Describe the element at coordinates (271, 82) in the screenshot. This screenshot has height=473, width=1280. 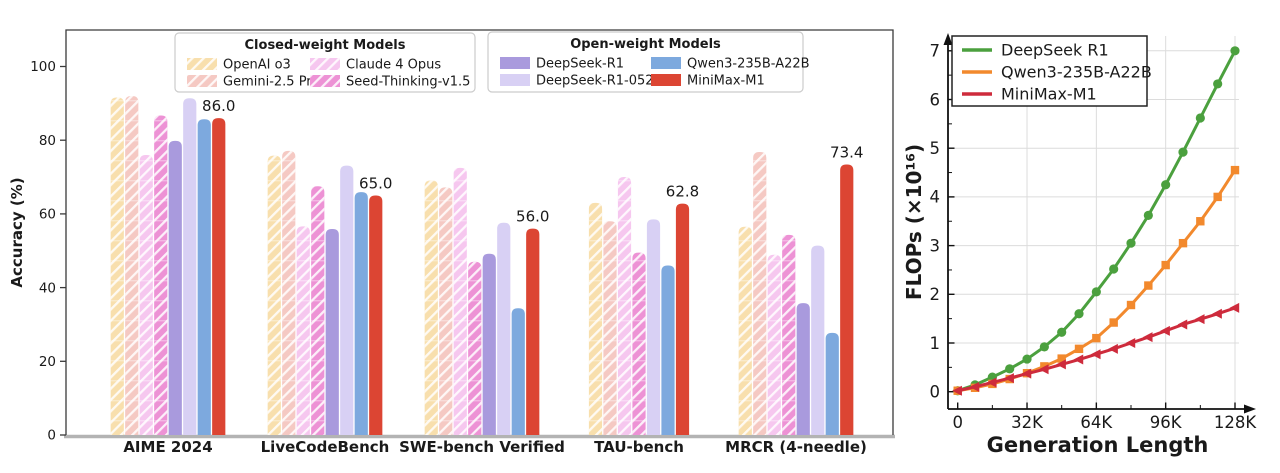
I see `legend-label-gemini-2-5-pro: Gemini-2.5 Pro` at that location.